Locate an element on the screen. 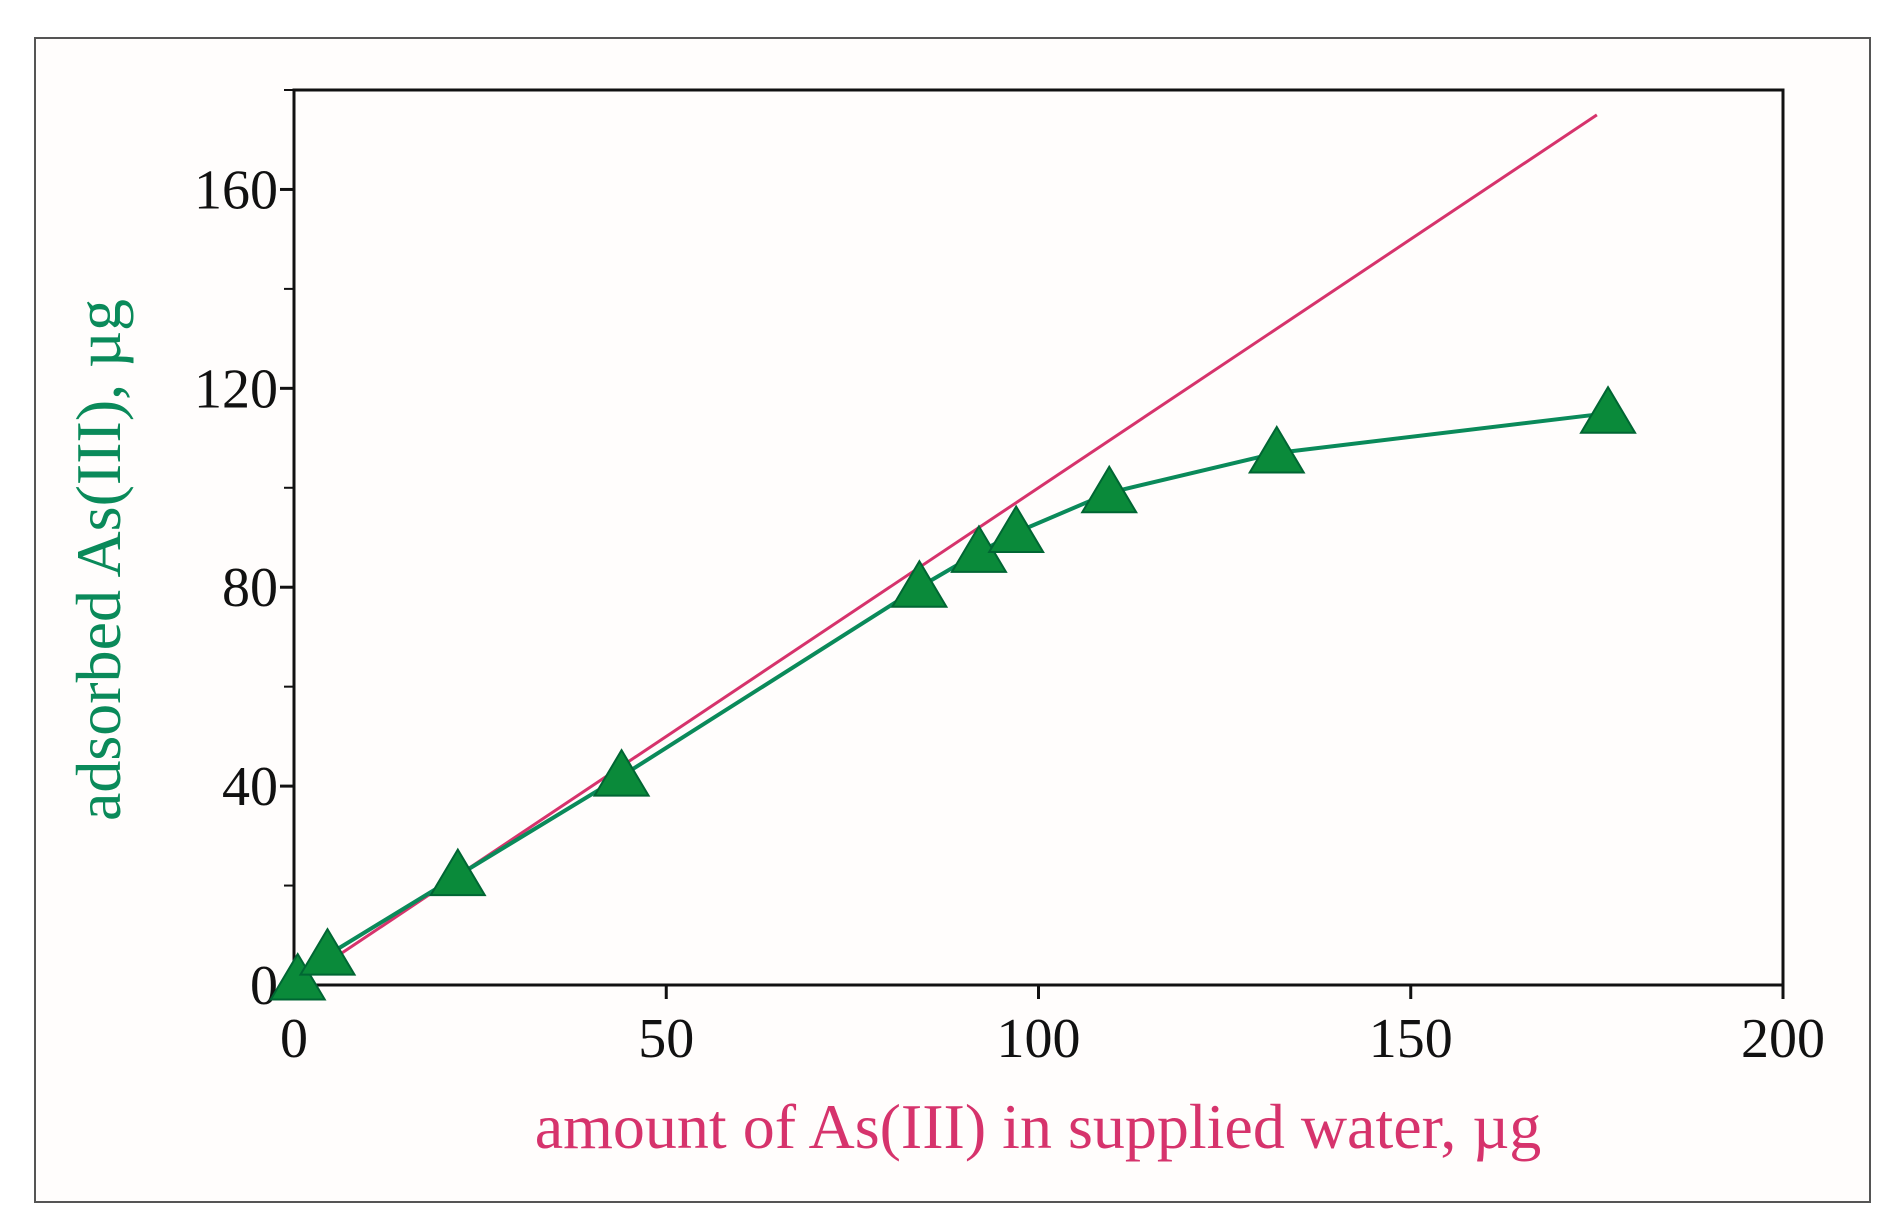 The image size is (1901, 1231). y-axis-label: adsorbed As(III), µg is located at coordinates (98, 560).